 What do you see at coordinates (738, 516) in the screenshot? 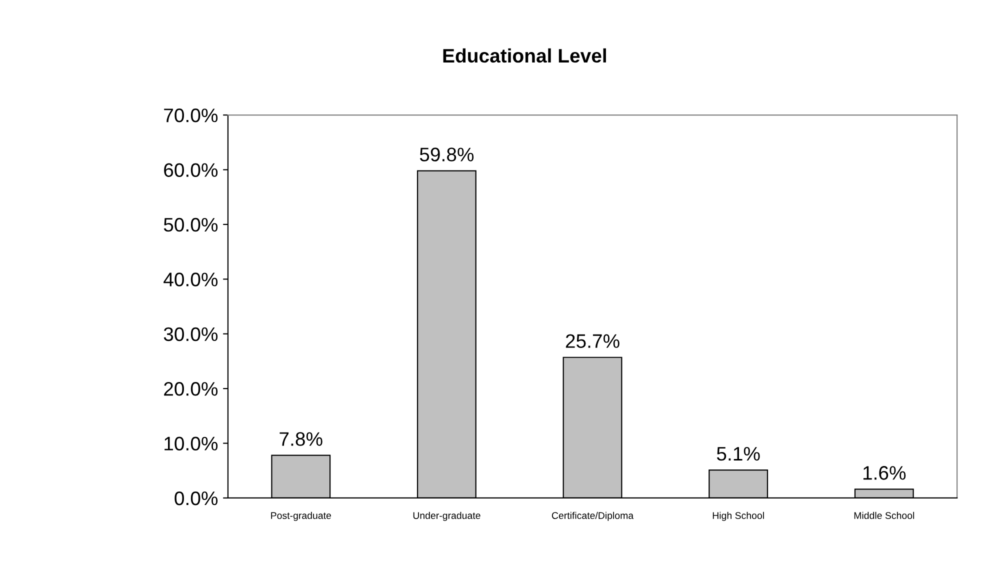
I see `x-tick-label: High School` at bounding box center [738, 516].